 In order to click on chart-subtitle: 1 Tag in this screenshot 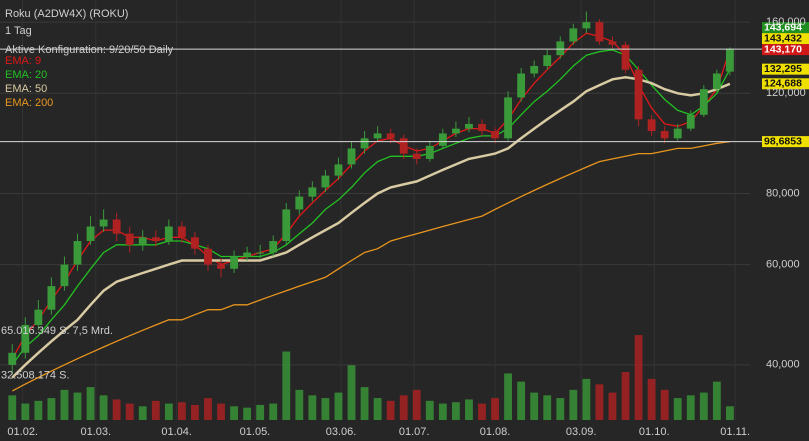, I will do `click(18, 31)`.